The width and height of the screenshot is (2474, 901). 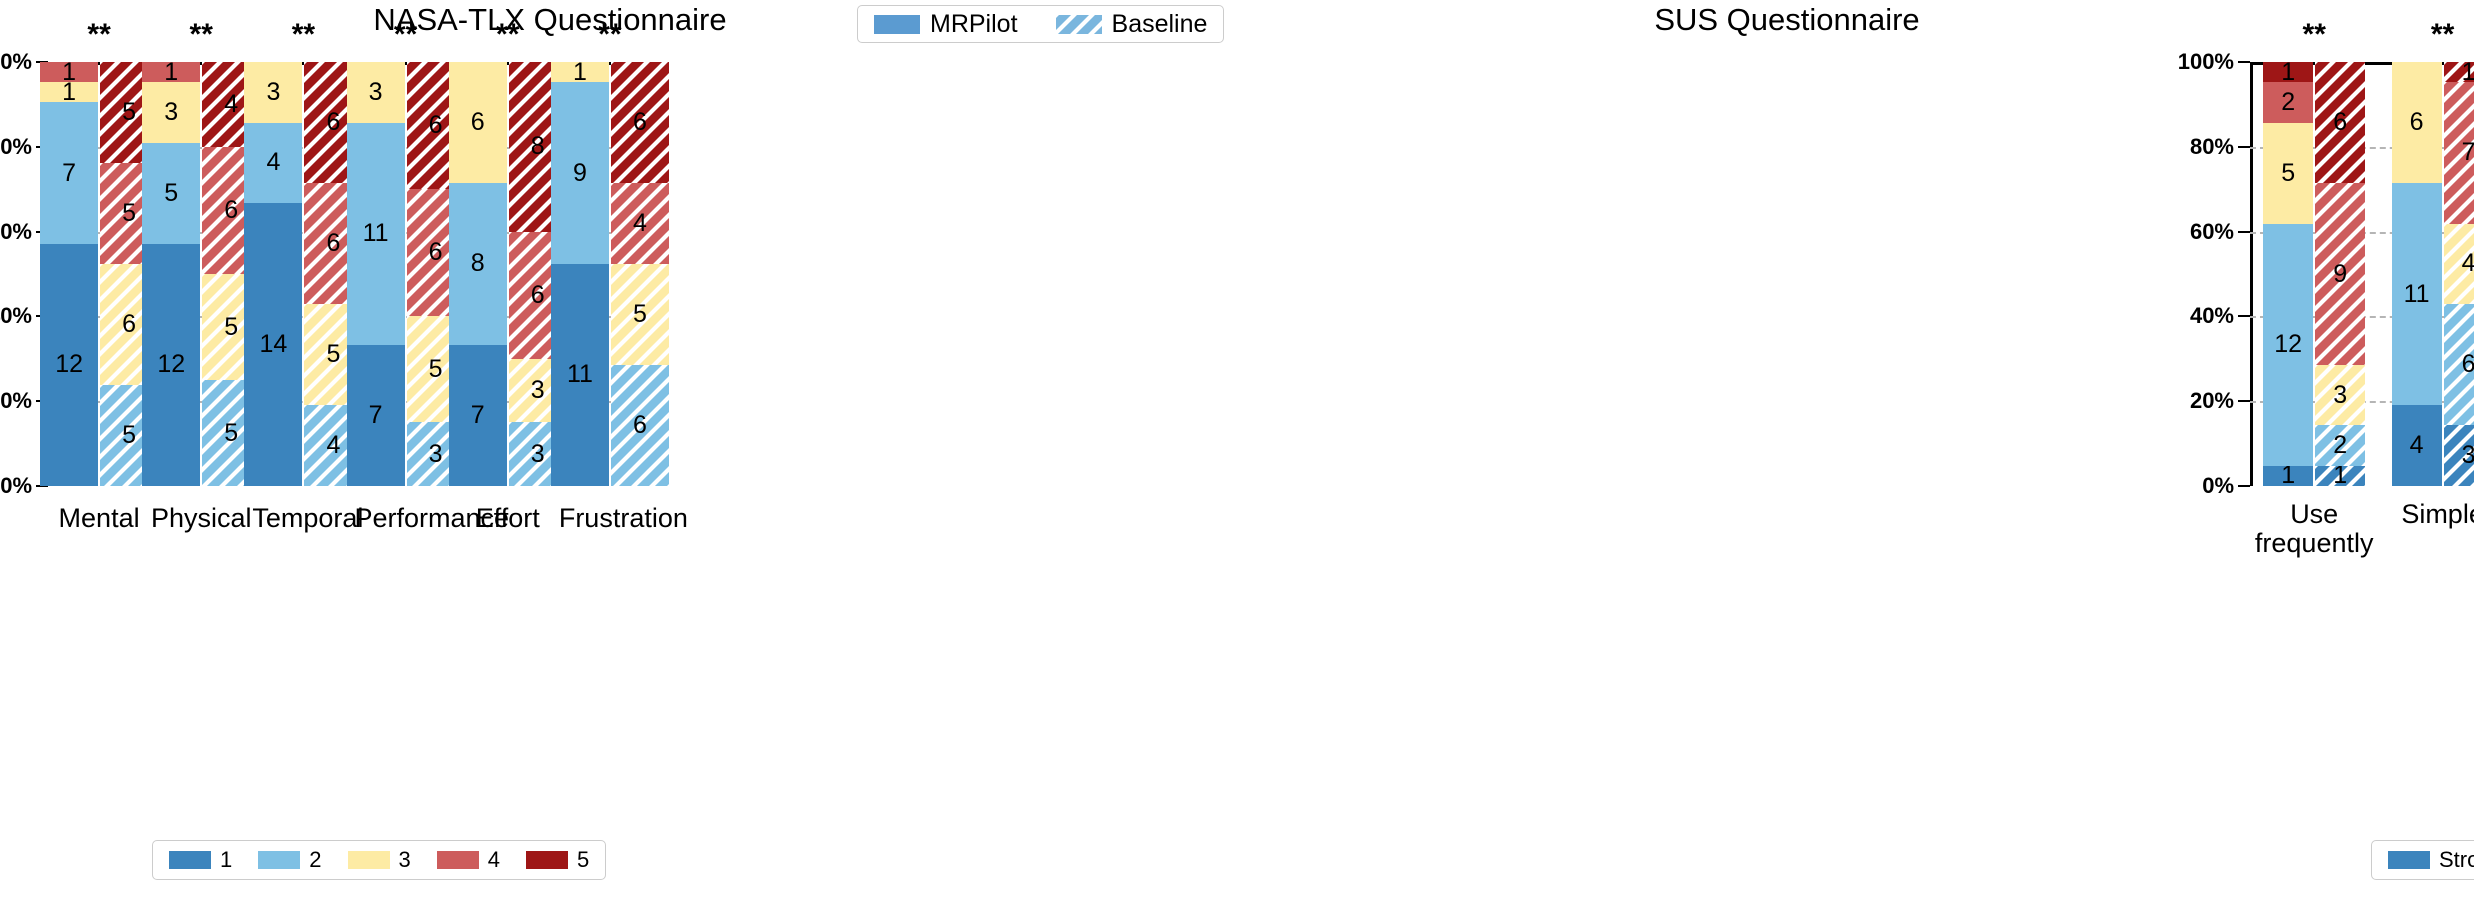 What do you see at coordinates (2431, 860) in the screenshot?
I see `legend-item: Strongly Agree` at bounding box center [2431, 860].